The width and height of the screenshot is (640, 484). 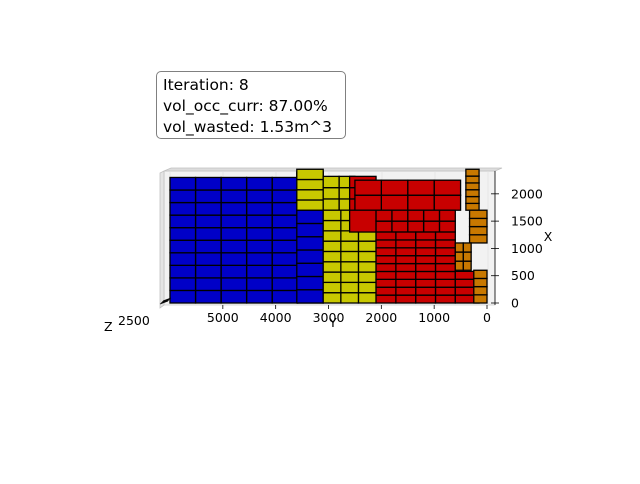 What do you see at coordinates (245, 106) in the screenshot?
I see `volume-occupied-text: vol_occ_curr: 87.00%` at bounding box center [245, 106].